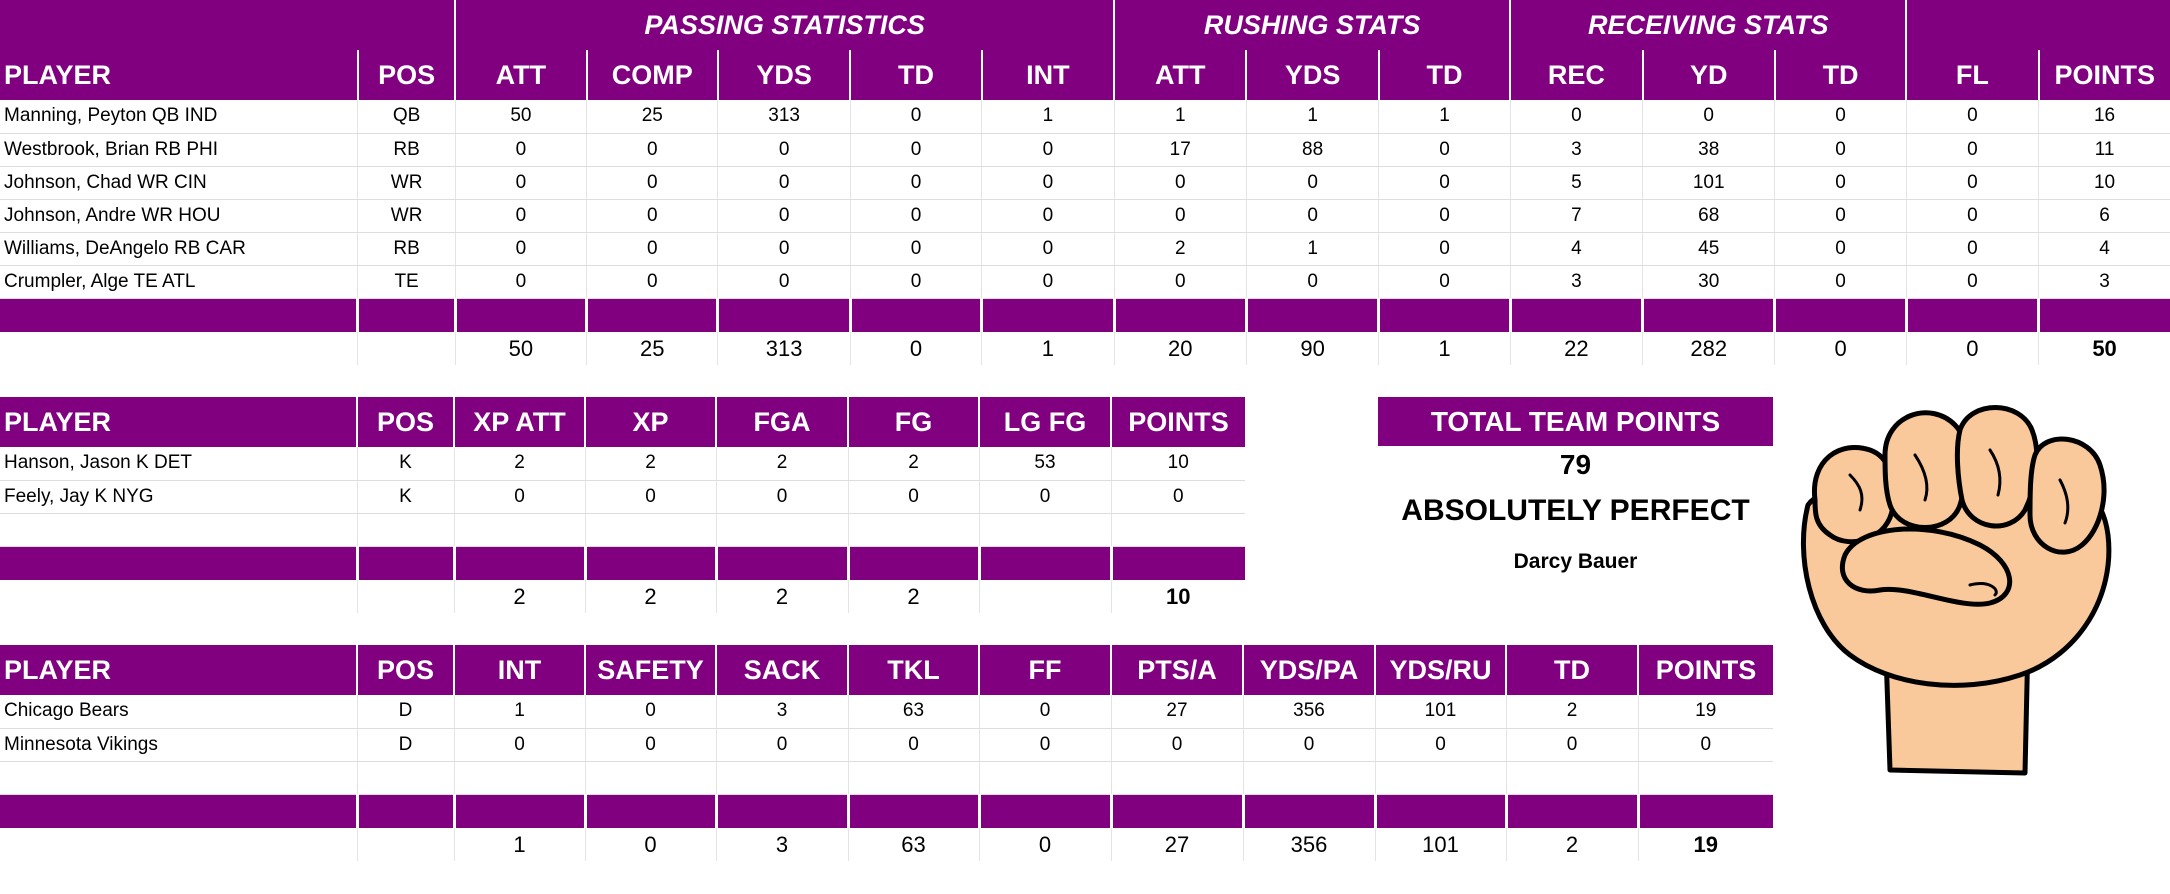 This screenshot has height=894, width=2170. Describe the element at coordinates (622, 464) in the screenshot. I see `table-row: Hanson, Jason K DET K 2 2 2 2 53 10` at that location.